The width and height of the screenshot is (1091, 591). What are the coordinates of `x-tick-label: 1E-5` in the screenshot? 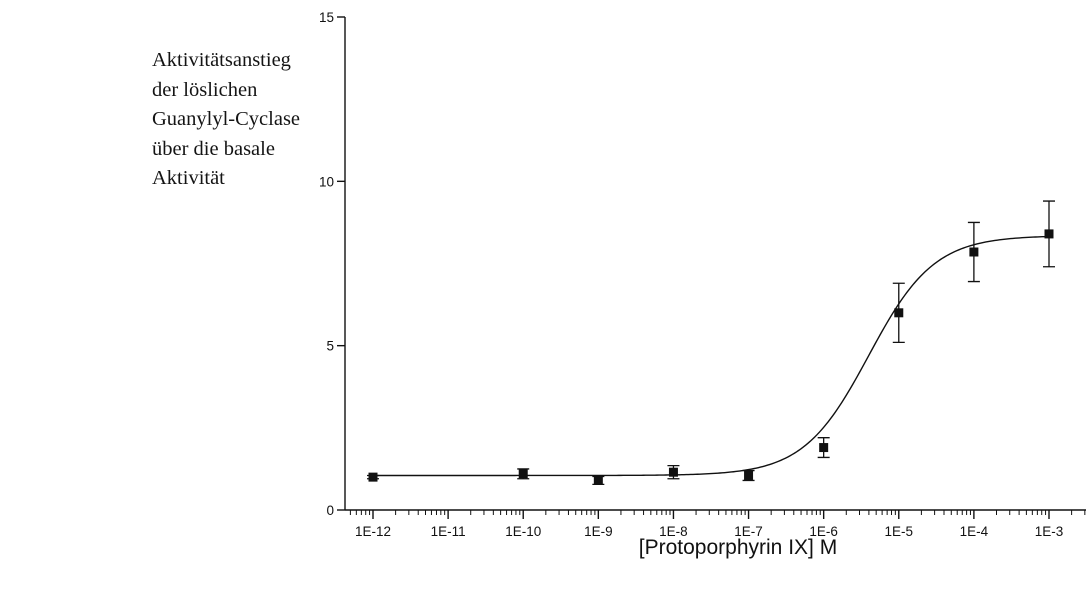 It's located at (899, 531).